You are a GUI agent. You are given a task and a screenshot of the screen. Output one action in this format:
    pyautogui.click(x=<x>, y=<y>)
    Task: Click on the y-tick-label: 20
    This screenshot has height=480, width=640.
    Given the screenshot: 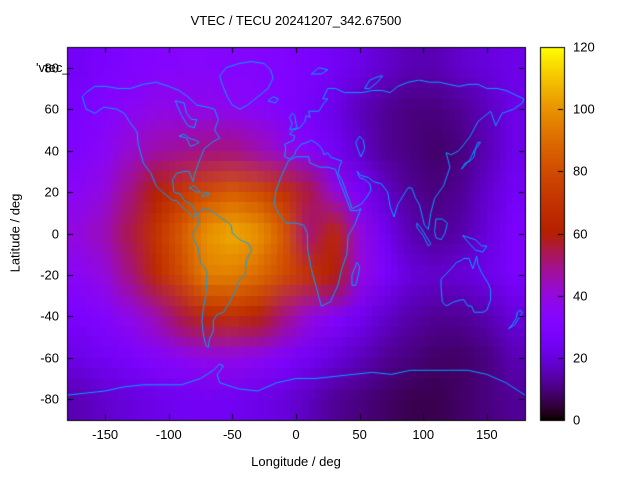 What is the action you would take?
    pyautogui.click(x=51, y=192)
    